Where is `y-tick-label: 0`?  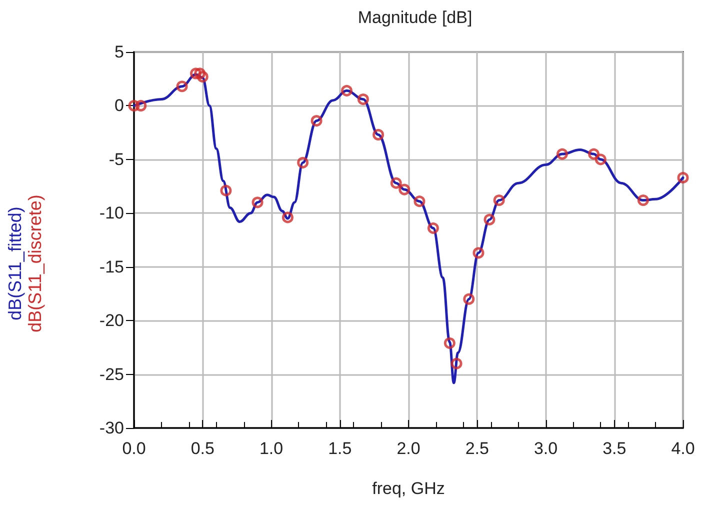 y-tick-label: 0 is located at coordinates (119, 106).